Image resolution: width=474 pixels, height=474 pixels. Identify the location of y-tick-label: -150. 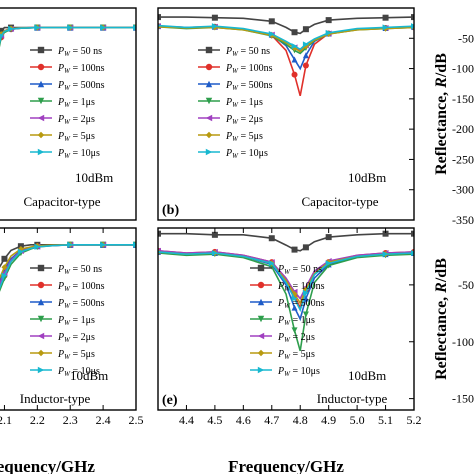
(463, 99).